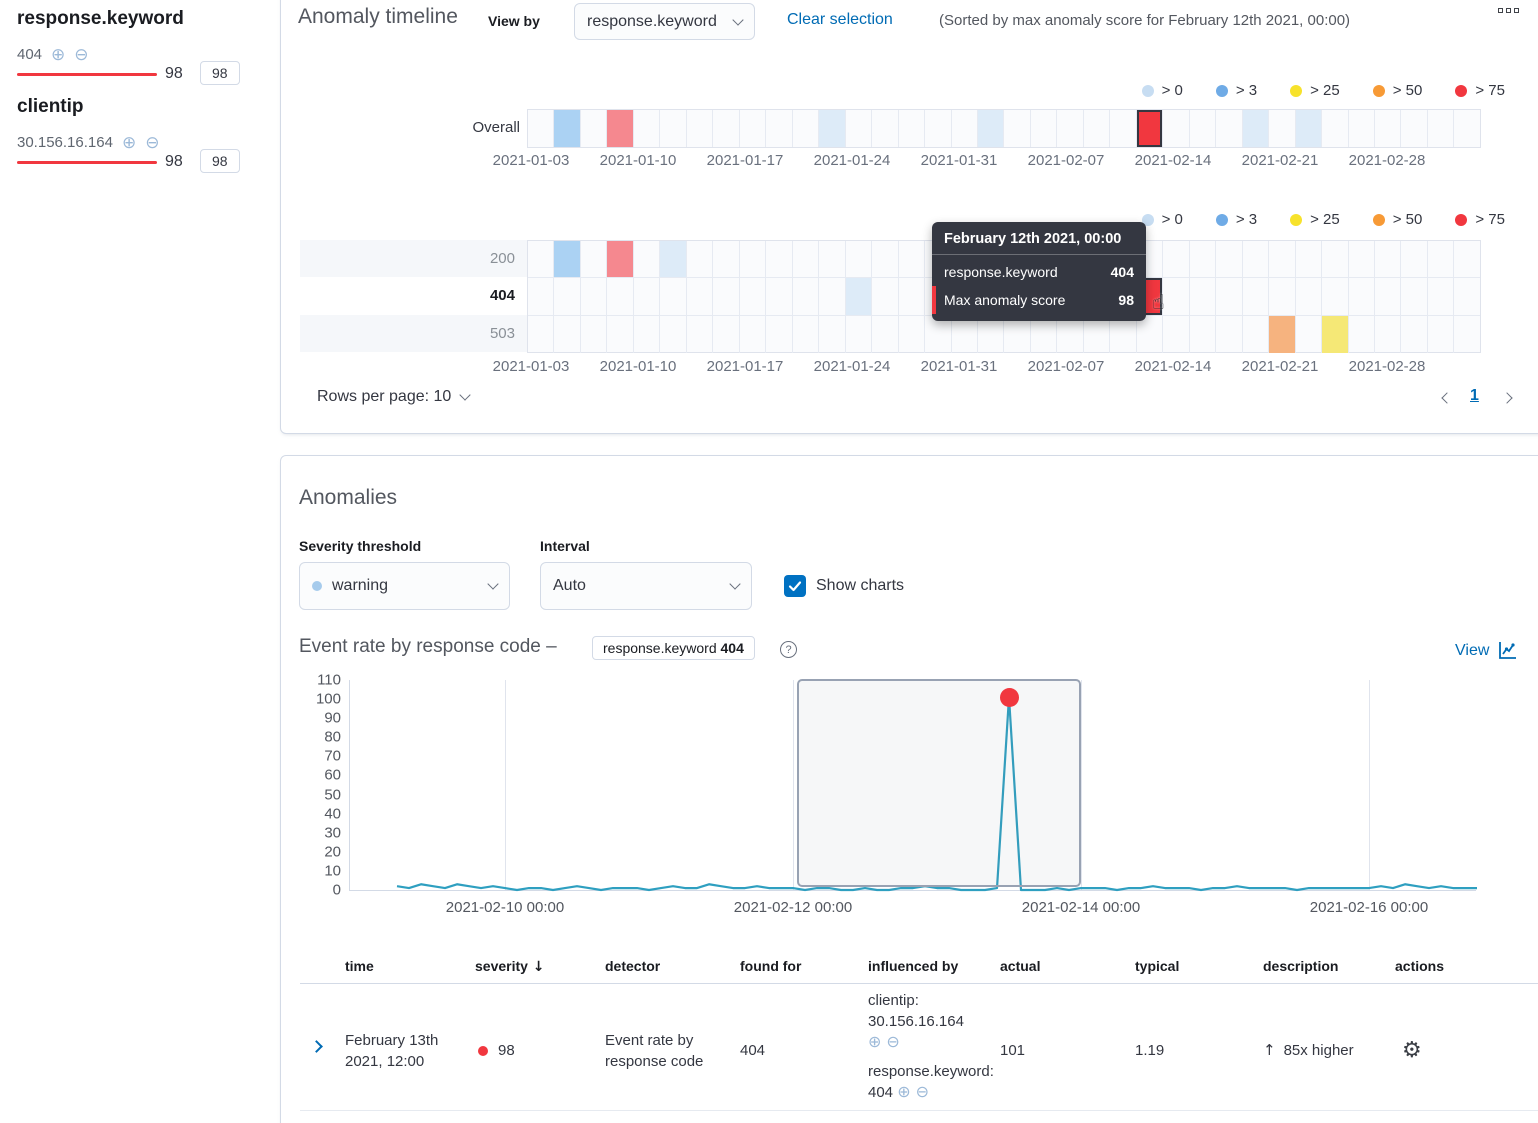  What do you see at coordinates (404, 586) in the screenshot?
I see `severity-threshold-select: warning` at bounding box center [404, 586].